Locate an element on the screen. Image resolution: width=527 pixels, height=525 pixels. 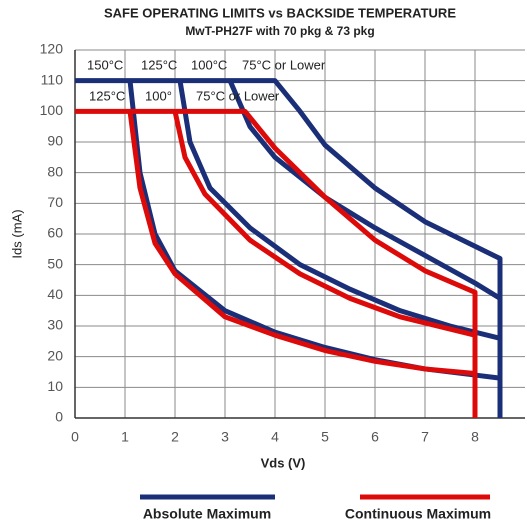
annotation: 100° is located at coordinates (158, 95).